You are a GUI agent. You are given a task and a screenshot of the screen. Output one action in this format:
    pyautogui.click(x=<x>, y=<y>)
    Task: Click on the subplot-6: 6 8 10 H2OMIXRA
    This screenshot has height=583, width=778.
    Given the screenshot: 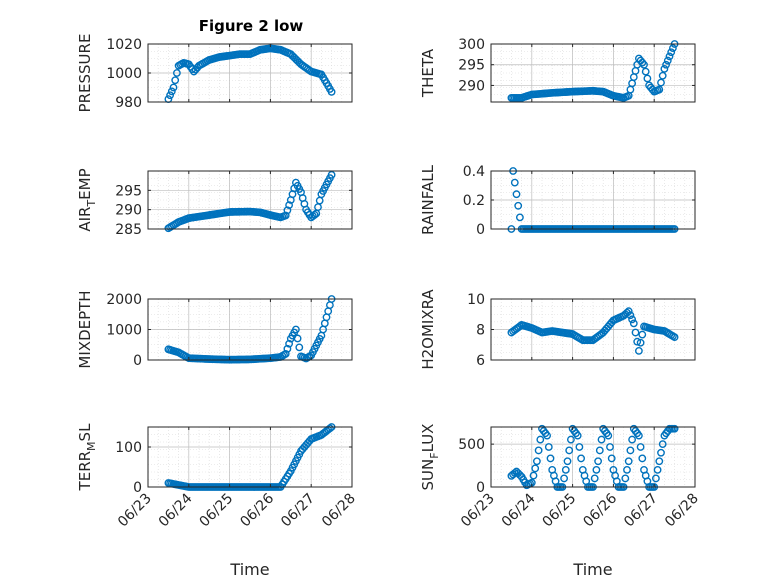 What is the action you would take?
    pyautogui.click(x=557, y=329)
    